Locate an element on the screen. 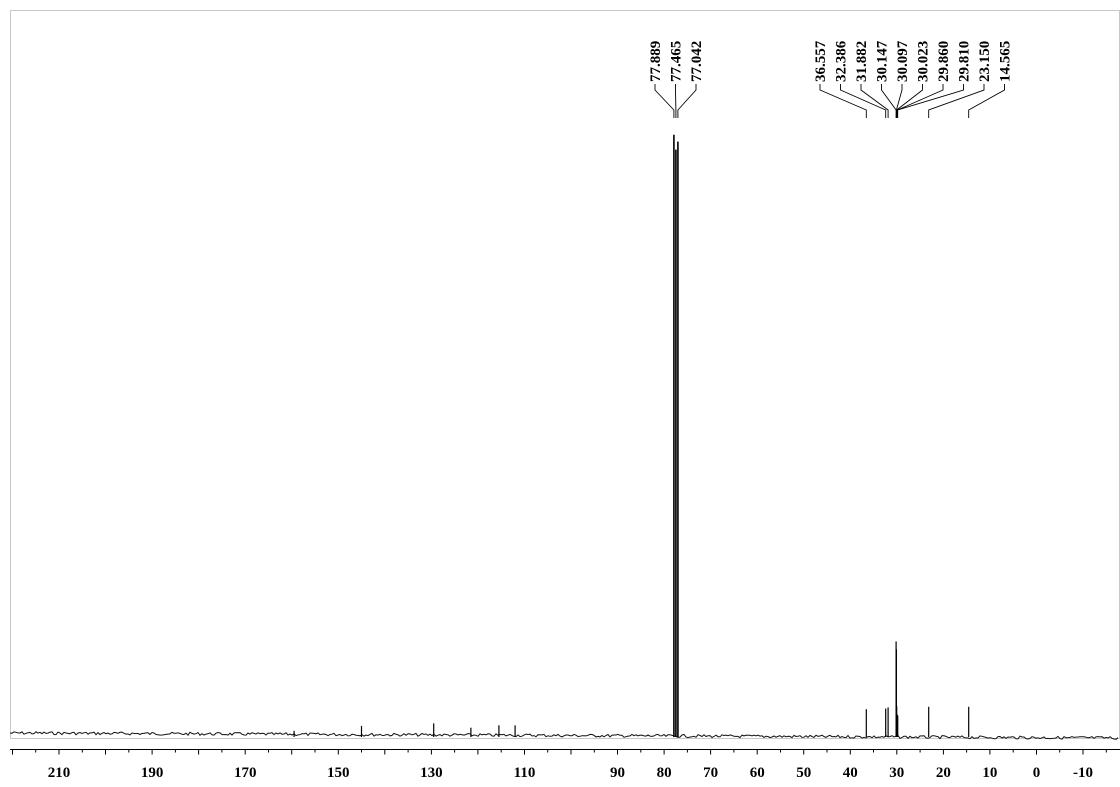 The width and height of the screenshot is (1120, 787). peak-label: 29.860 is located at coordinates (944, 61).